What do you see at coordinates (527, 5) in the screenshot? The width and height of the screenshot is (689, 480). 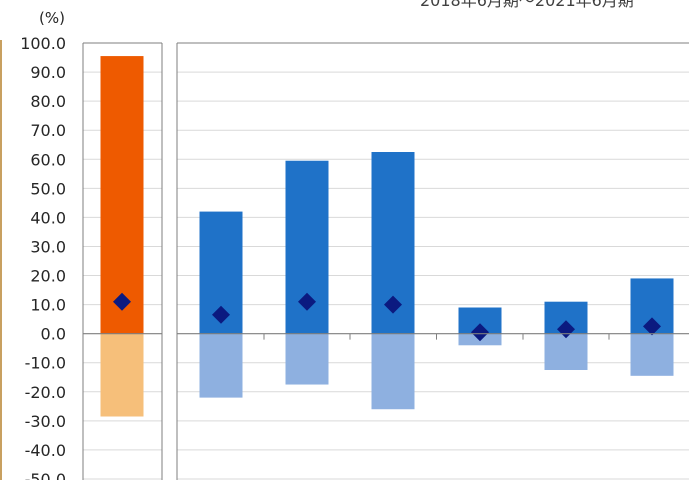 I see `header-partial-text: 2018年6月期～2021年6月期` at bounding box center [527, 5].